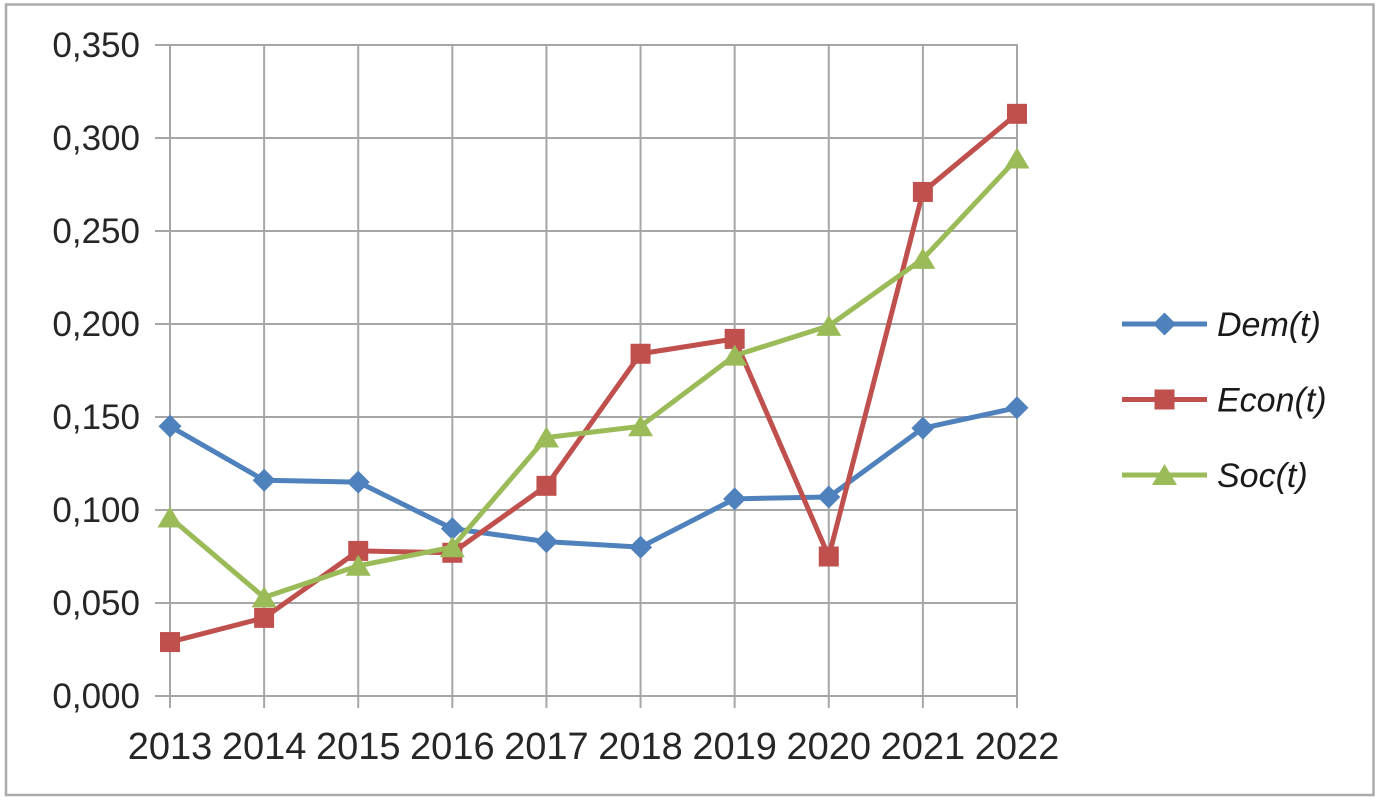 This screenshot has height=803, width=1385. I want to click on x-axis-tick-label: 2019, so click(734, 747).